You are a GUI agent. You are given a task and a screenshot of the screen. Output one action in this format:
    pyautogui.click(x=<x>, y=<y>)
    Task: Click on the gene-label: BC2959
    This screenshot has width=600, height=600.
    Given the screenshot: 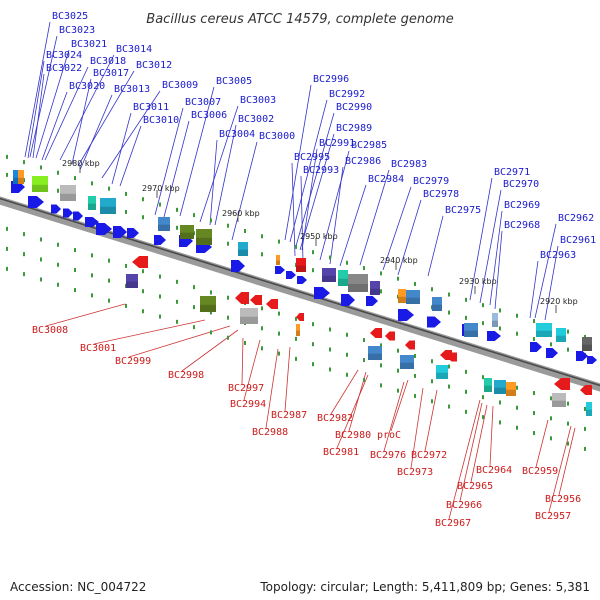 What is the action you would take?
    pyautogui.click(x=540, y=471)
    